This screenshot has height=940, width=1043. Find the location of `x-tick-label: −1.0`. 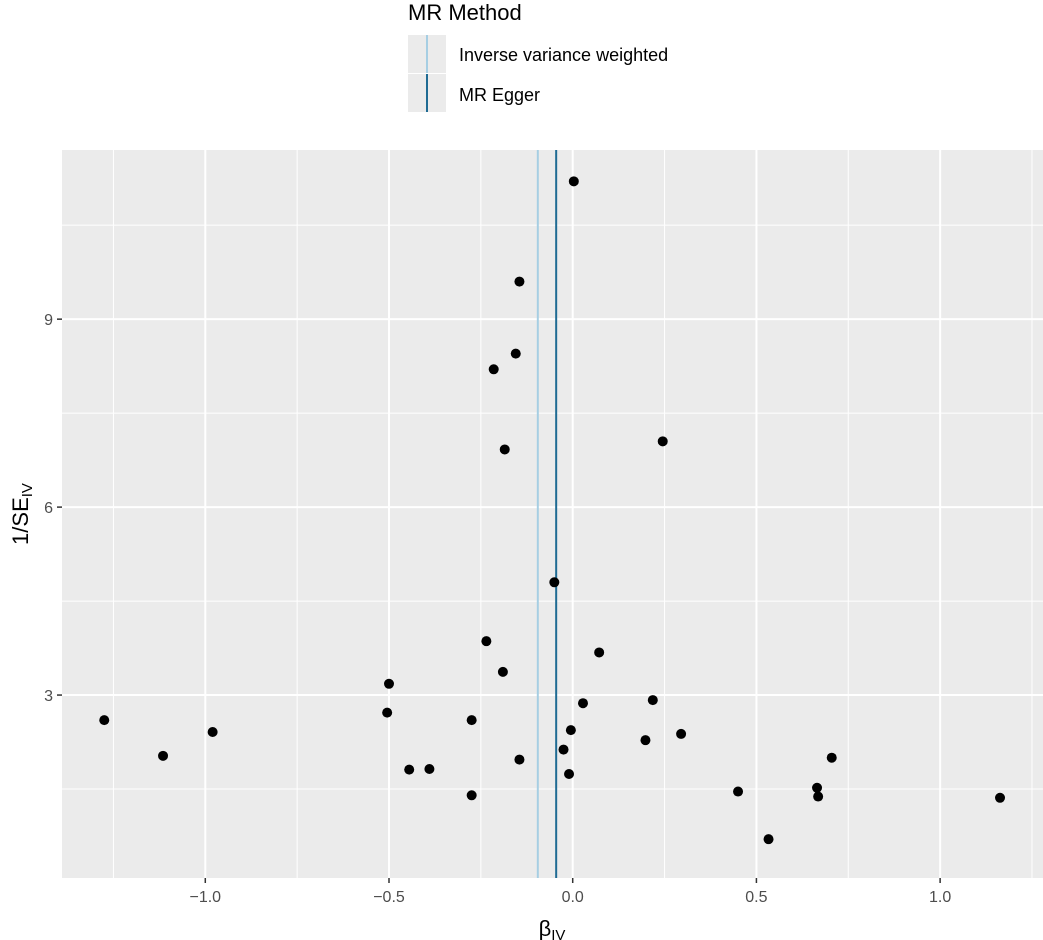

x-tick-label: −1.0 is located at coordinates (205, 897).